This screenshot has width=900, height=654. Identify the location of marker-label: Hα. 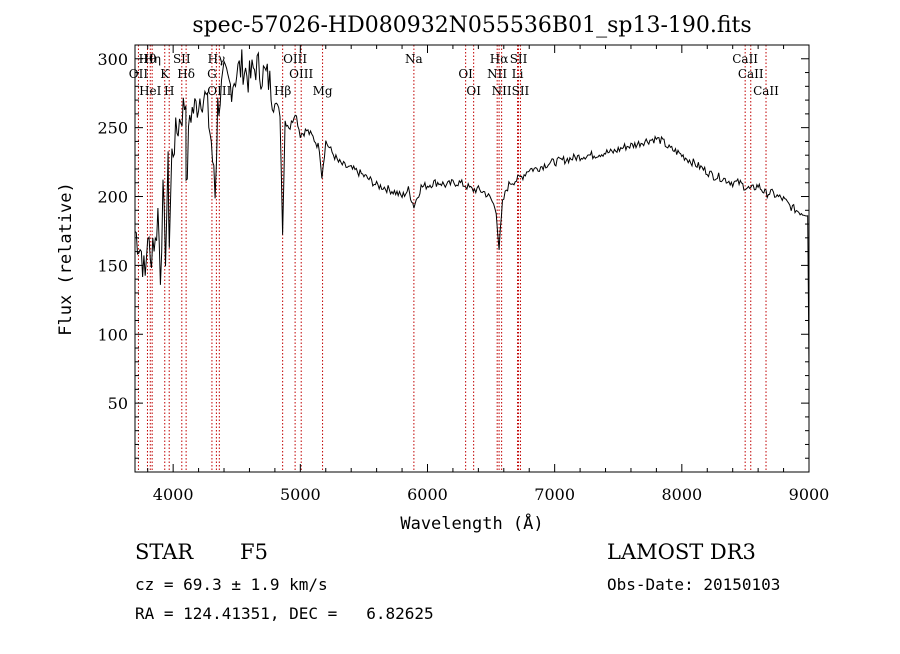
(499, 59).